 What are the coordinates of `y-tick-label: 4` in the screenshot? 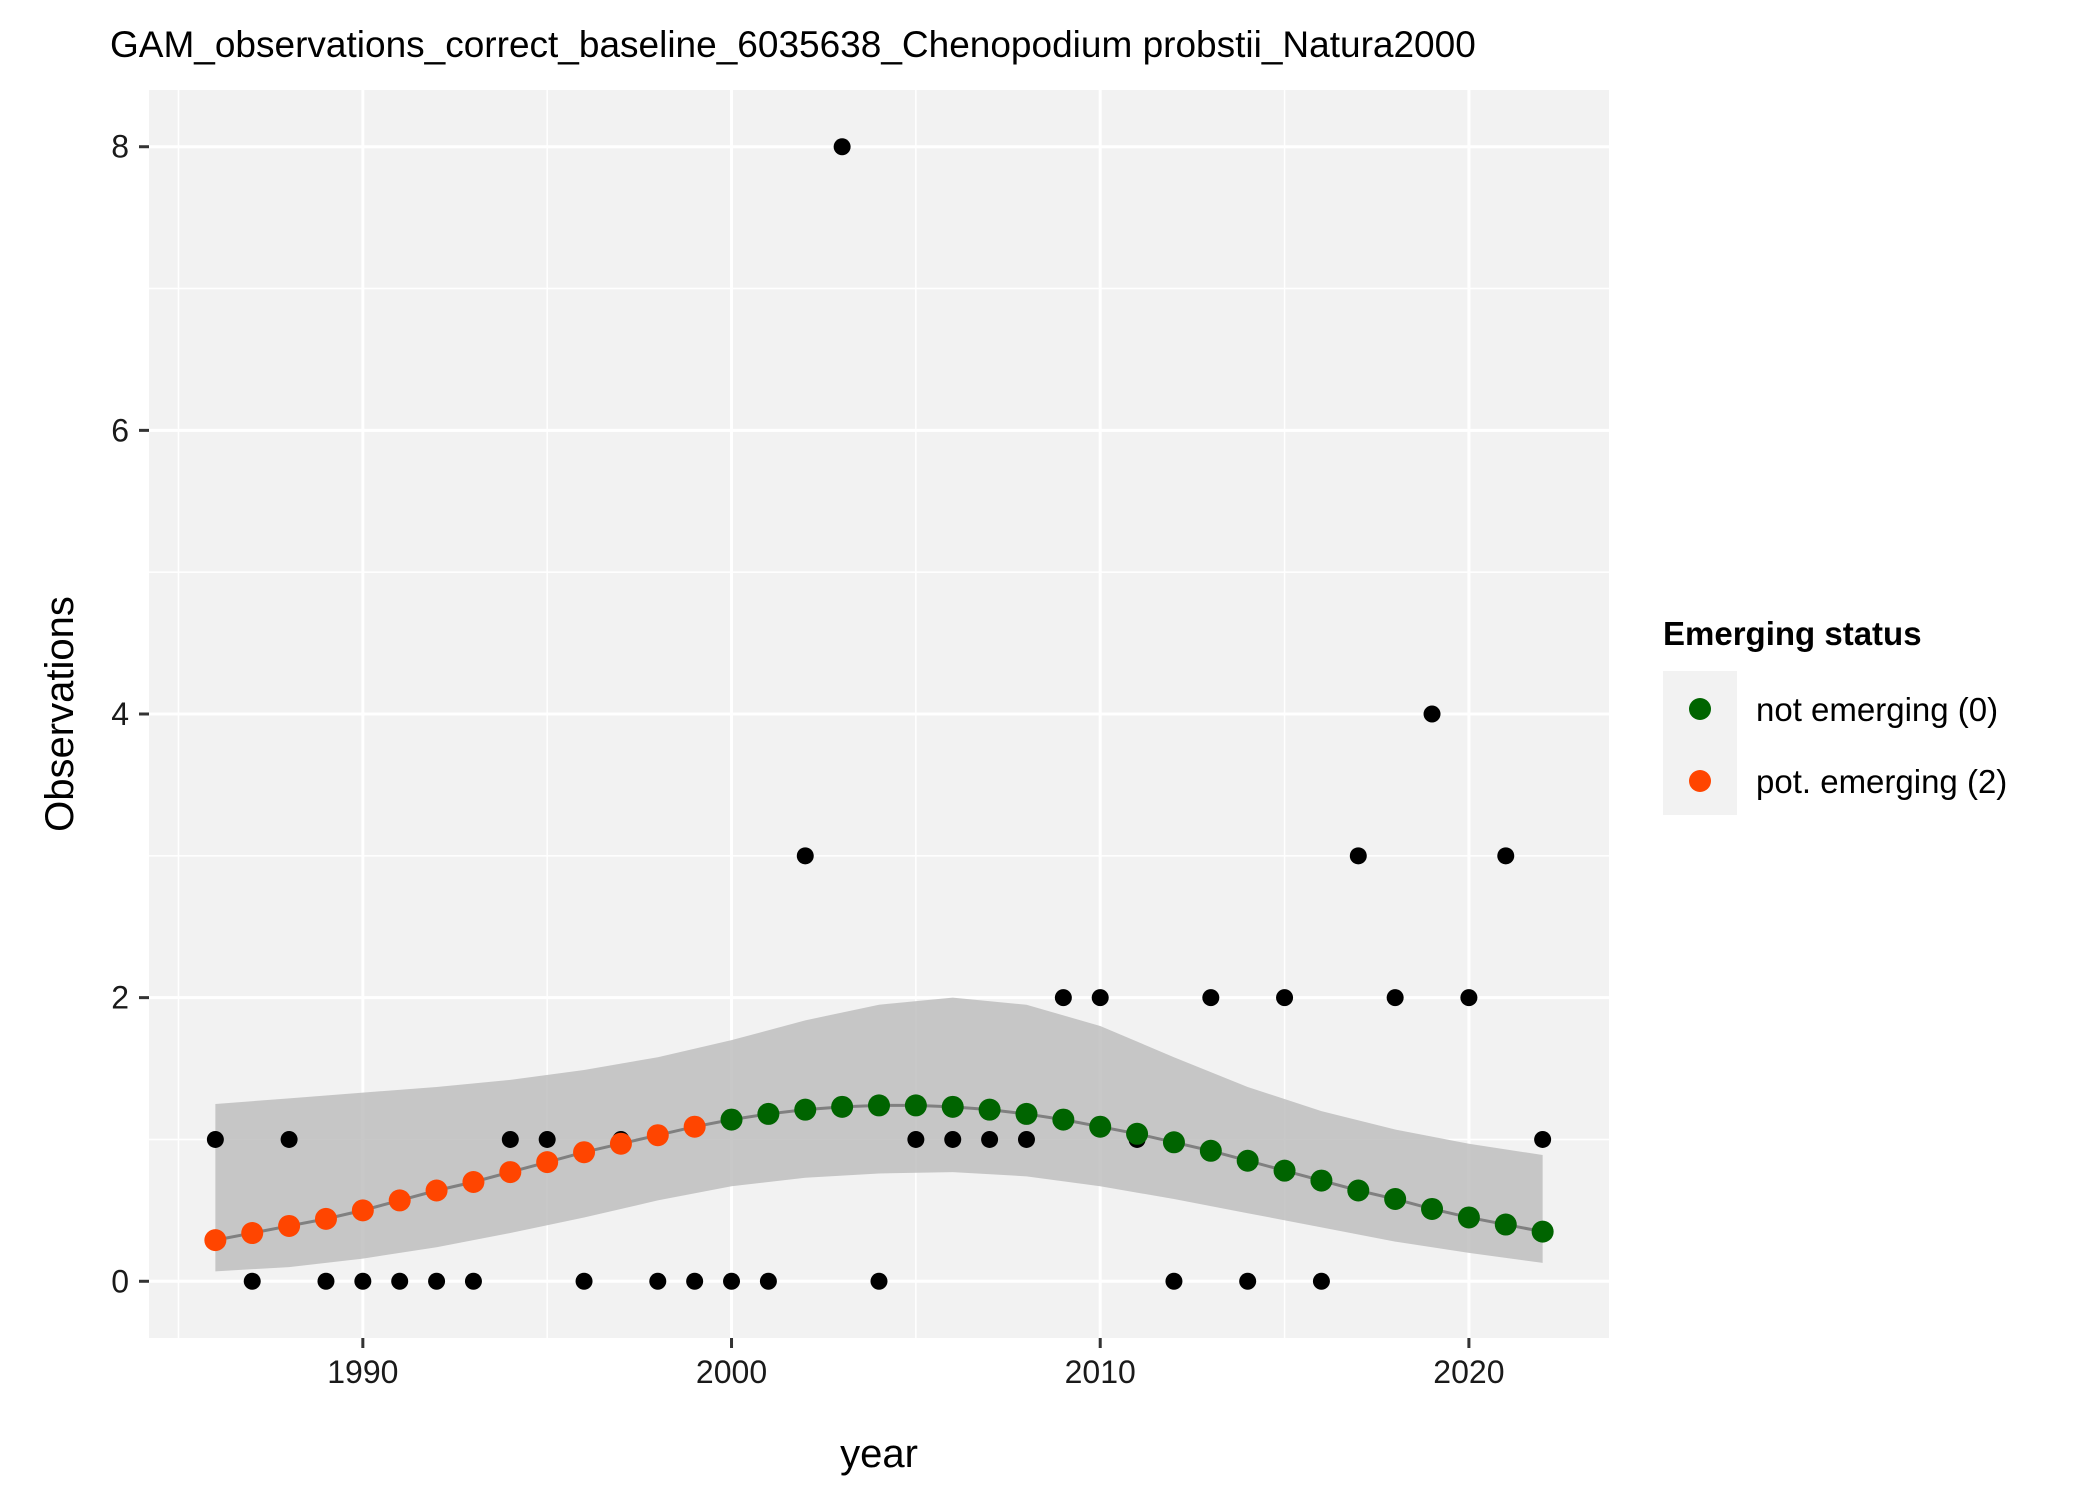 It's located at (120, 714).